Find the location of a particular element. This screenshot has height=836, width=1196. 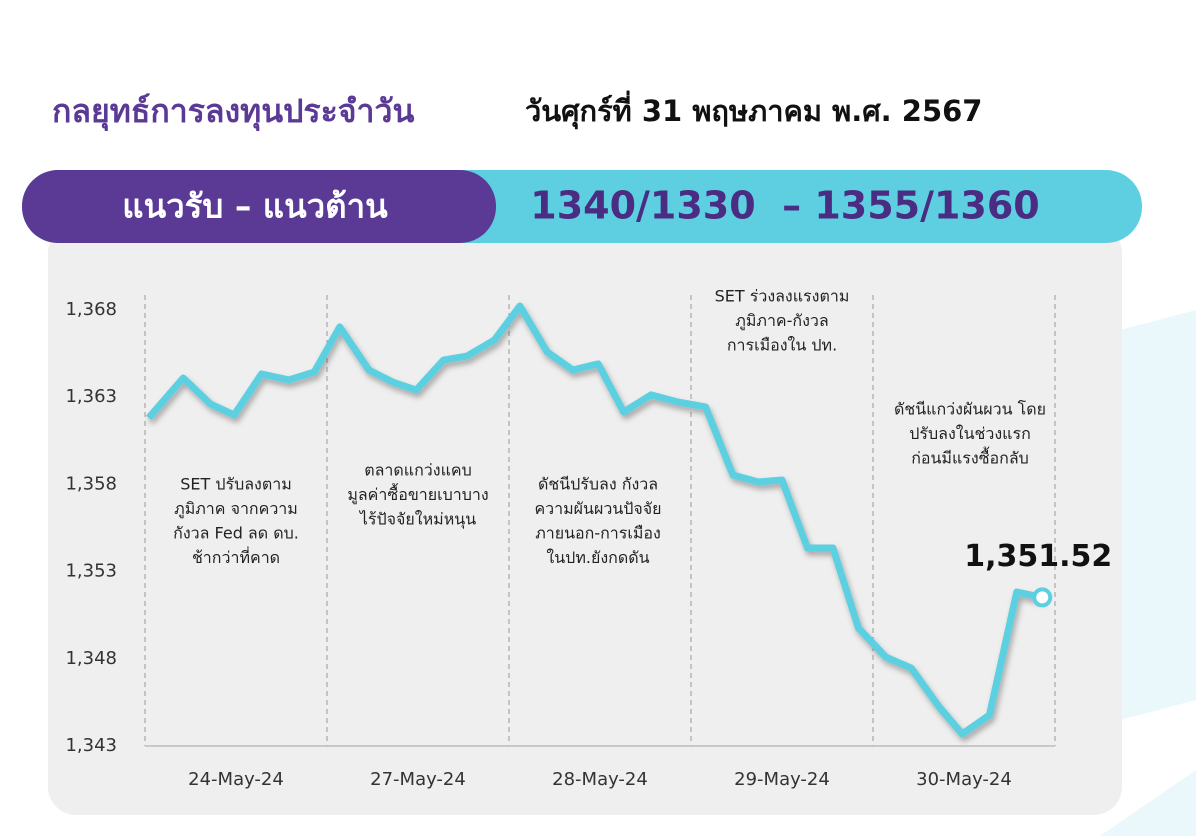

date: วันศุกร์ที่ 31 พฤษภาคม พ.ศ. 2567 is located at coordinates (754, 109).